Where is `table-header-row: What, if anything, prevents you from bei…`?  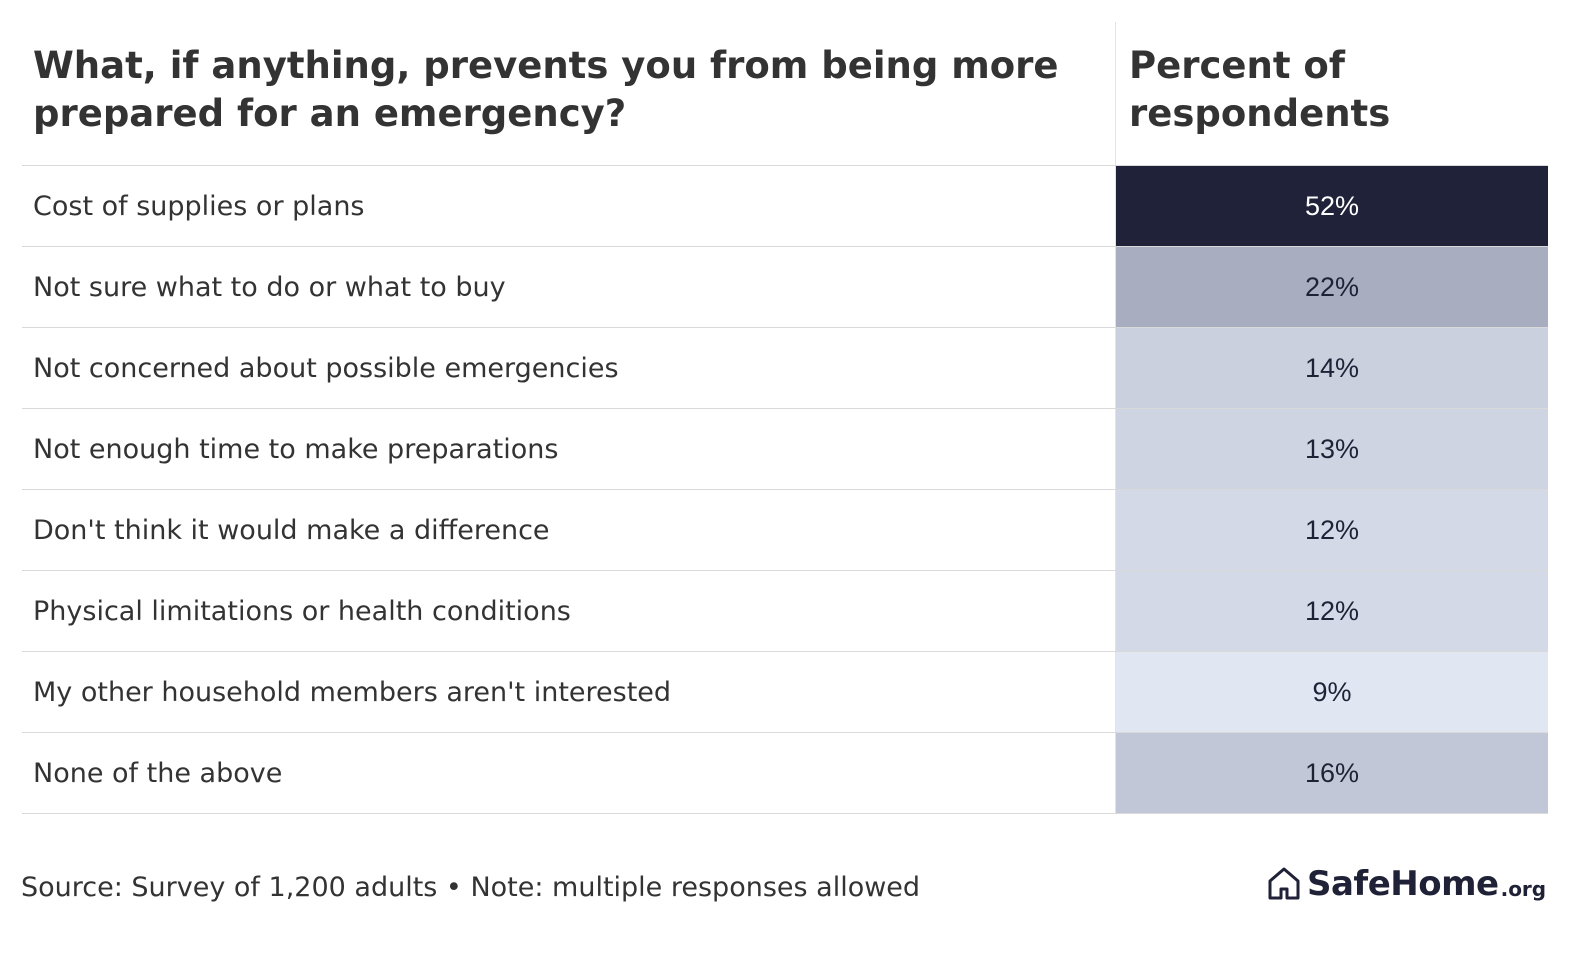 table-header-row: What, if anything, prevents you from bei… is located at coordinates (785, 94).